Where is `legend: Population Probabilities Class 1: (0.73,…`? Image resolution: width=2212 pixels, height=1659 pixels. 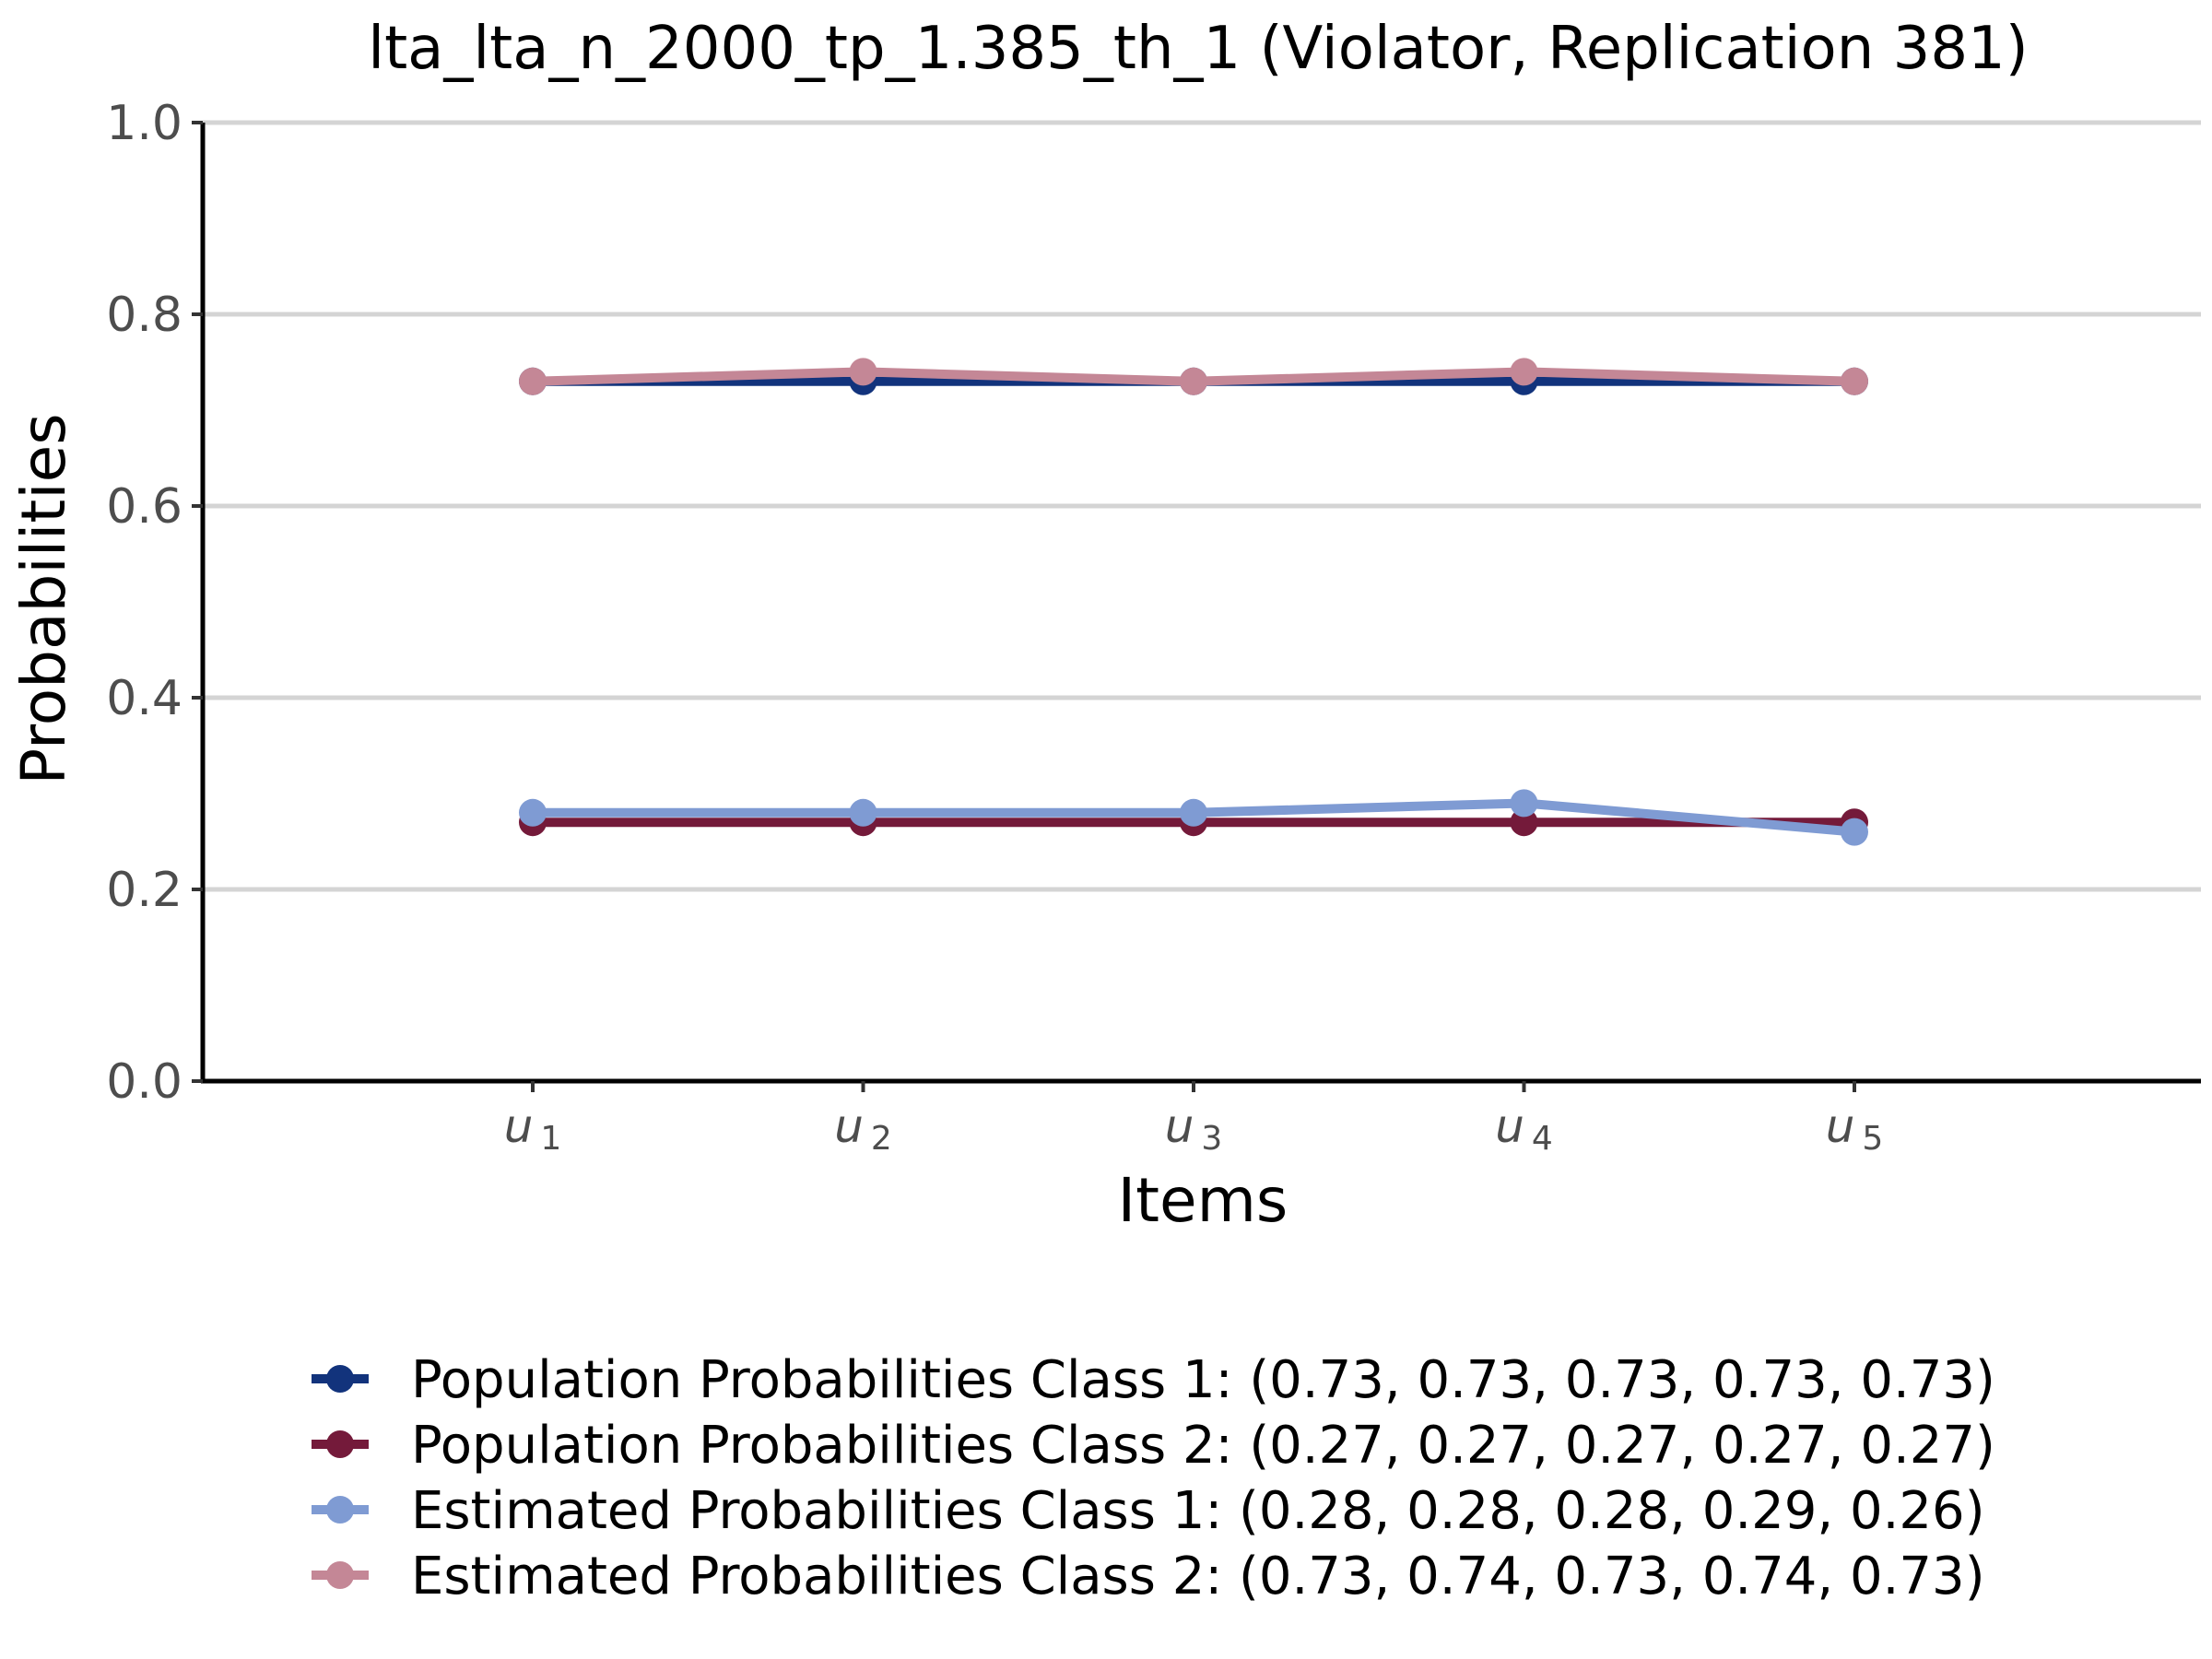 legend: Population Probabilities Class 1: (0.73,… is located at coordinates (1153, 1478).